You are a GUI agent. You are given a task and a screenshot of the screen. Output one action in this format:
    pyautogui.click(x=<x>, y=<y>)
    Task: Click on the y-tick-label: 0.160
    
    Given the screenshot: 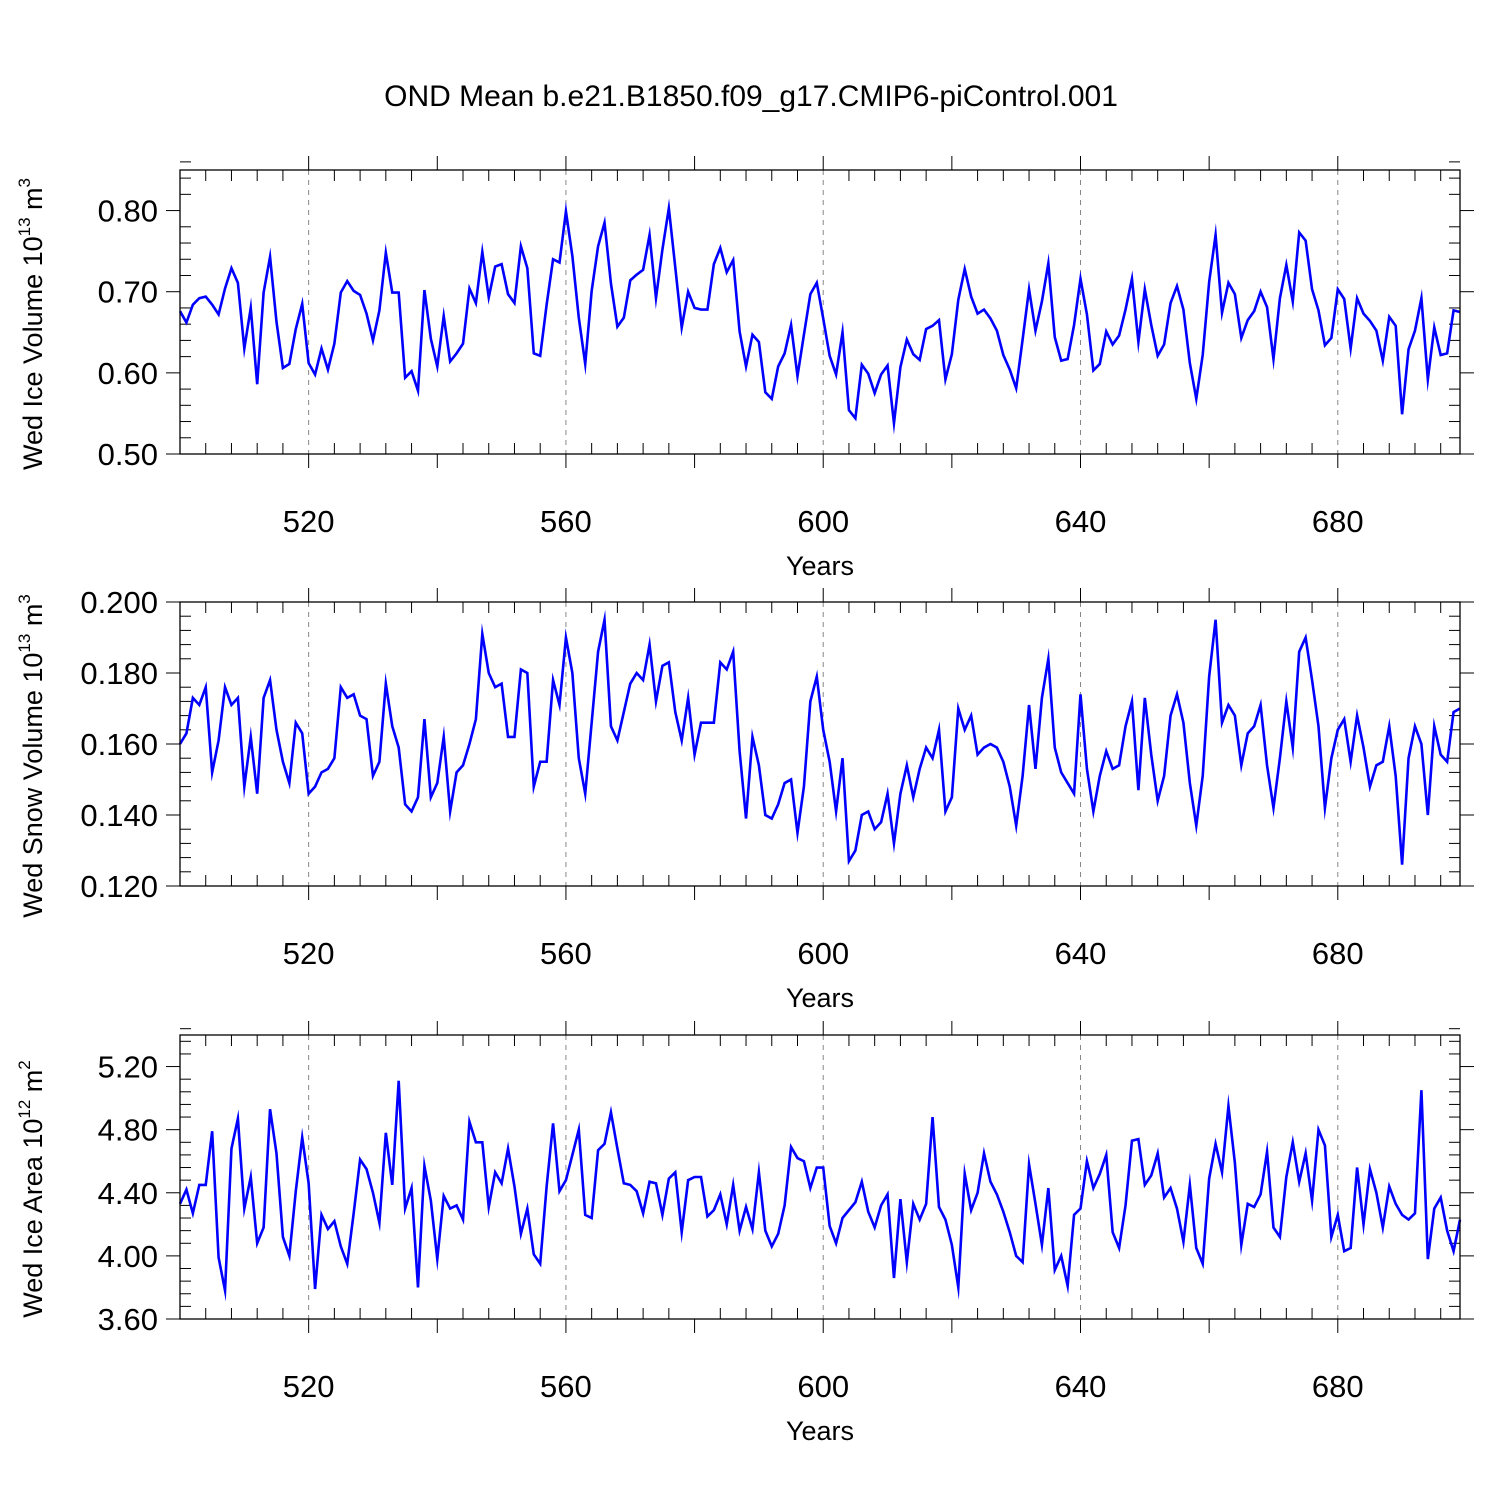 What is the action you would take?
    pyautogui.click(x=119, y=744)
    